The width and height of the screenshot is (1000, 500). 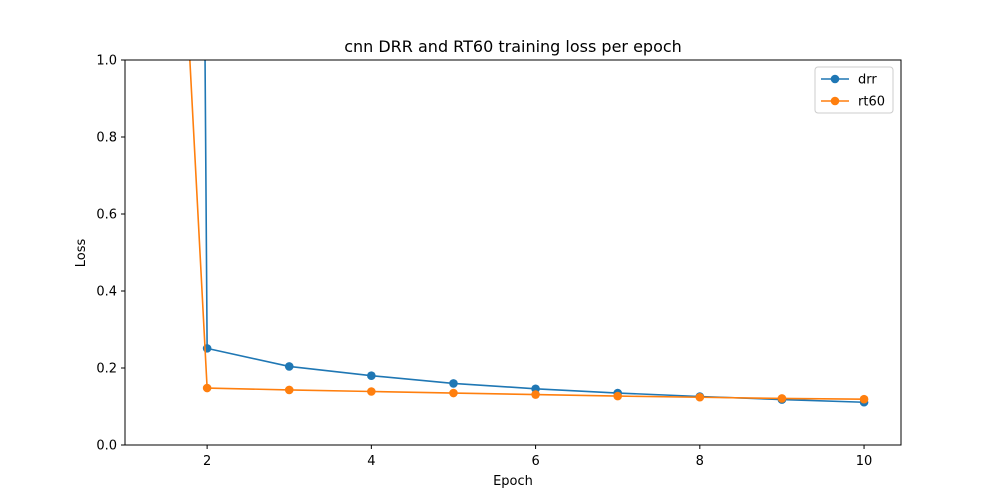 I want to click on legend-label-drr: drr, so click(x=867, y=80).